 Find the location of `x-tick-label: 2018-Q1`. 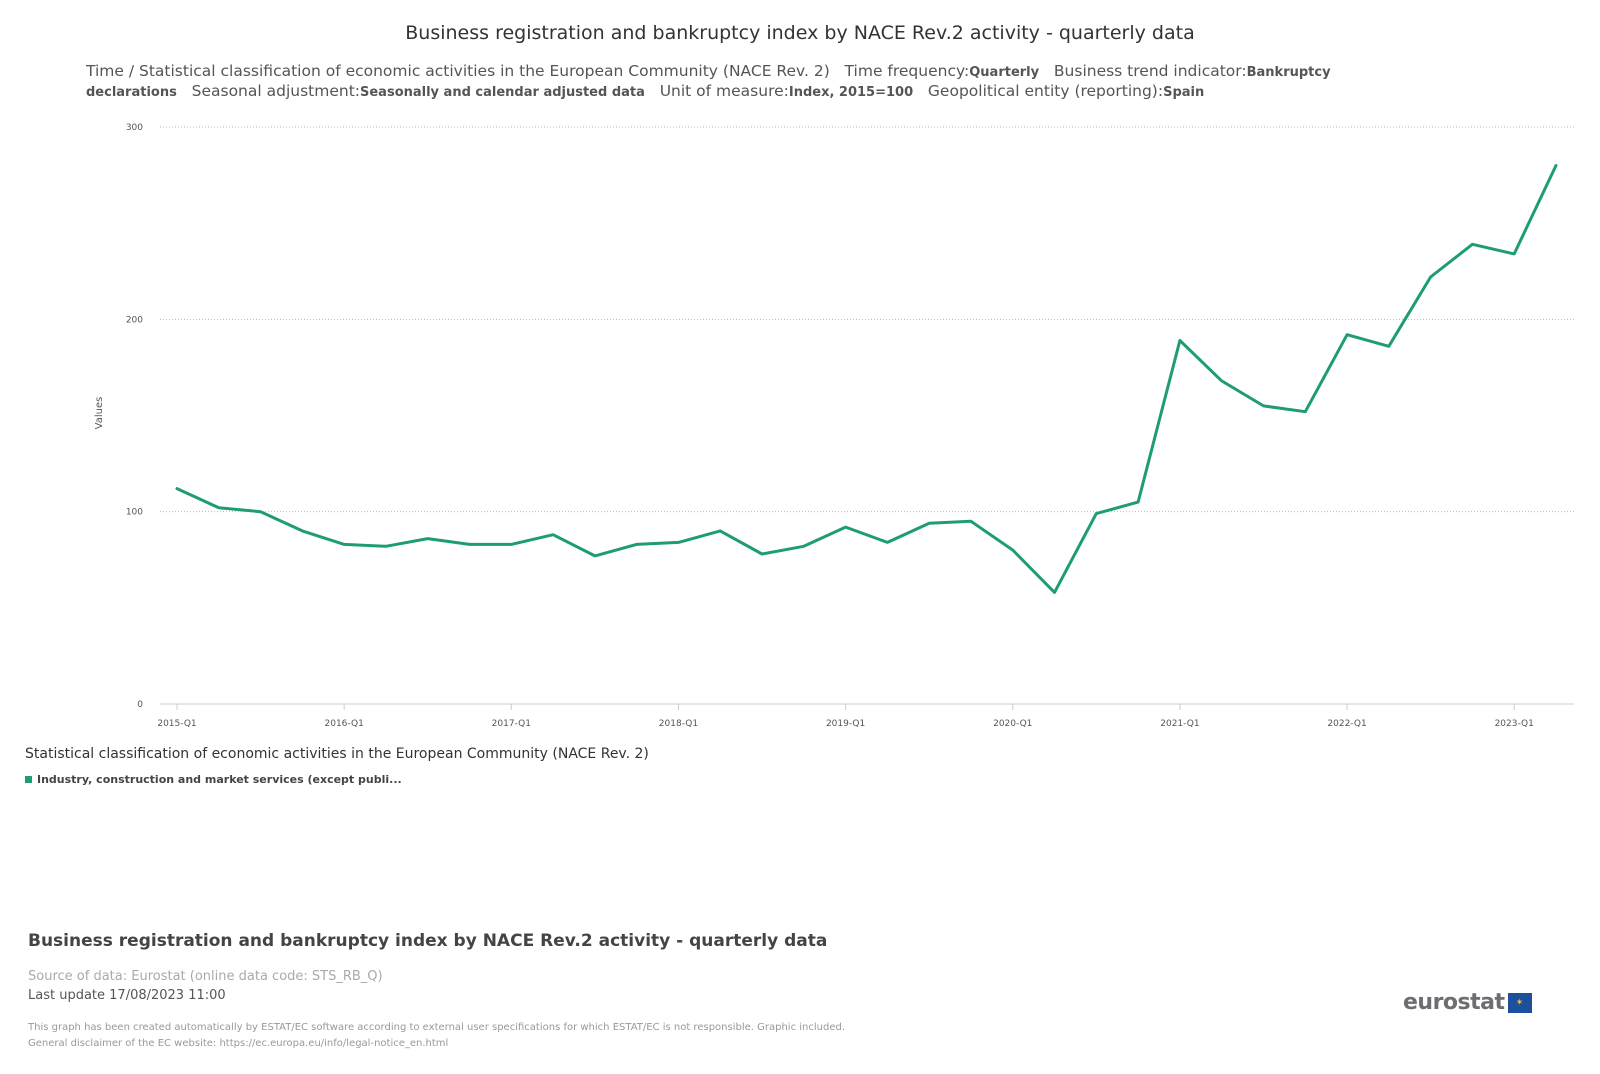

x-tick-label: 2018-Q1 is located at coordinates (678, 724).